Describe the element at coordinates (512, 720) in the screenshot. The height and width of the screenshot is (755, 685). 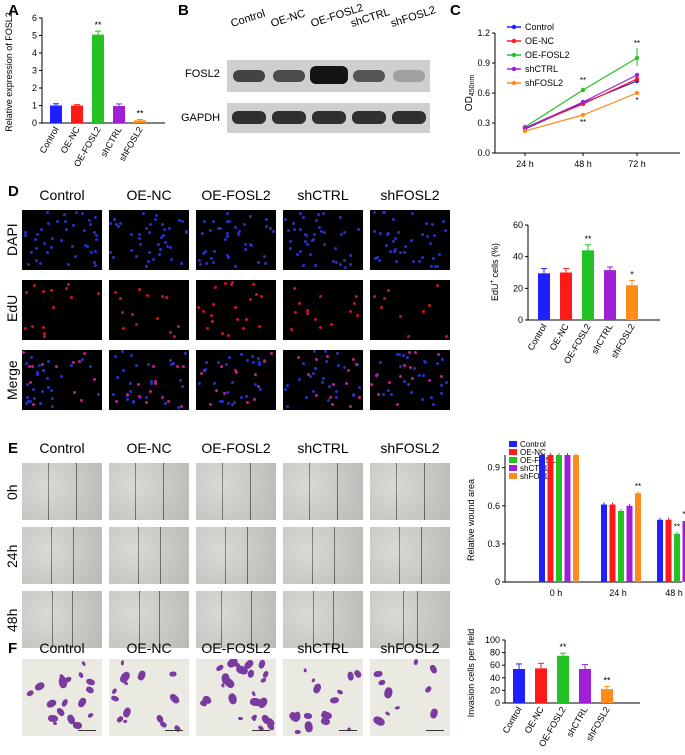
I see `x-tick-label: Control` at that location.